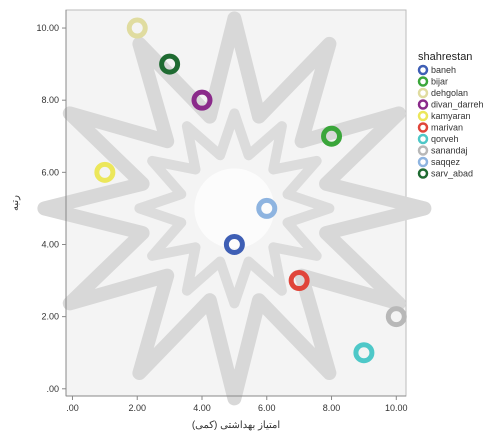 The image size is (485, 436). Describe the element at coordinates (50, 100) in the screenshot. I see `y-tick-label: 8.00` at that location.